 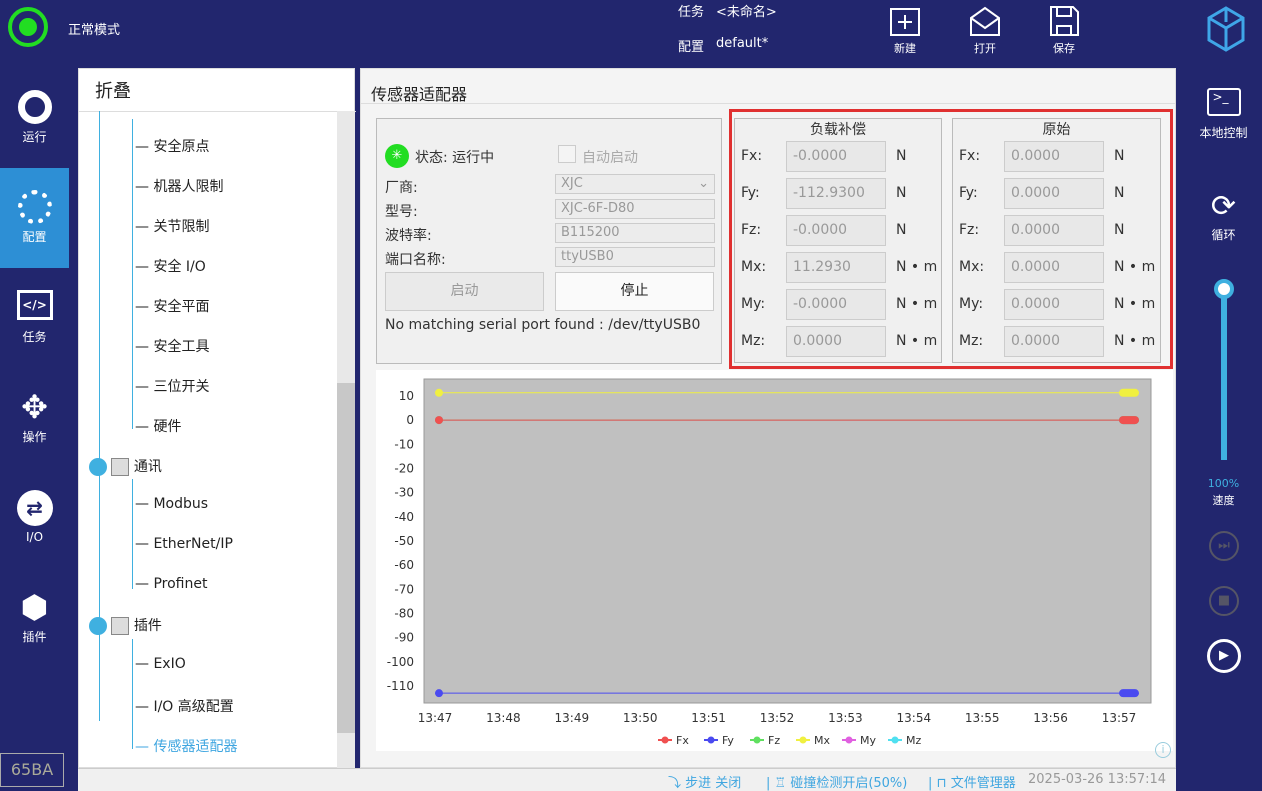 What do you see at coordinates (711, 740) in the screenshot?
I see `legend-marker-fy` at bounding box center [711, 740].